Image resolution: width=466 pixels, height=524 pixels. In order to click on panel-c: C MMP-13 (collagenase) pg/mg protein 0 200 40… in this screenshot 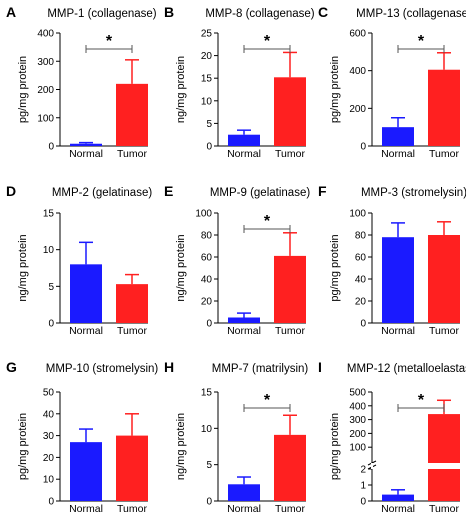, I will do `click(392, 82)`.